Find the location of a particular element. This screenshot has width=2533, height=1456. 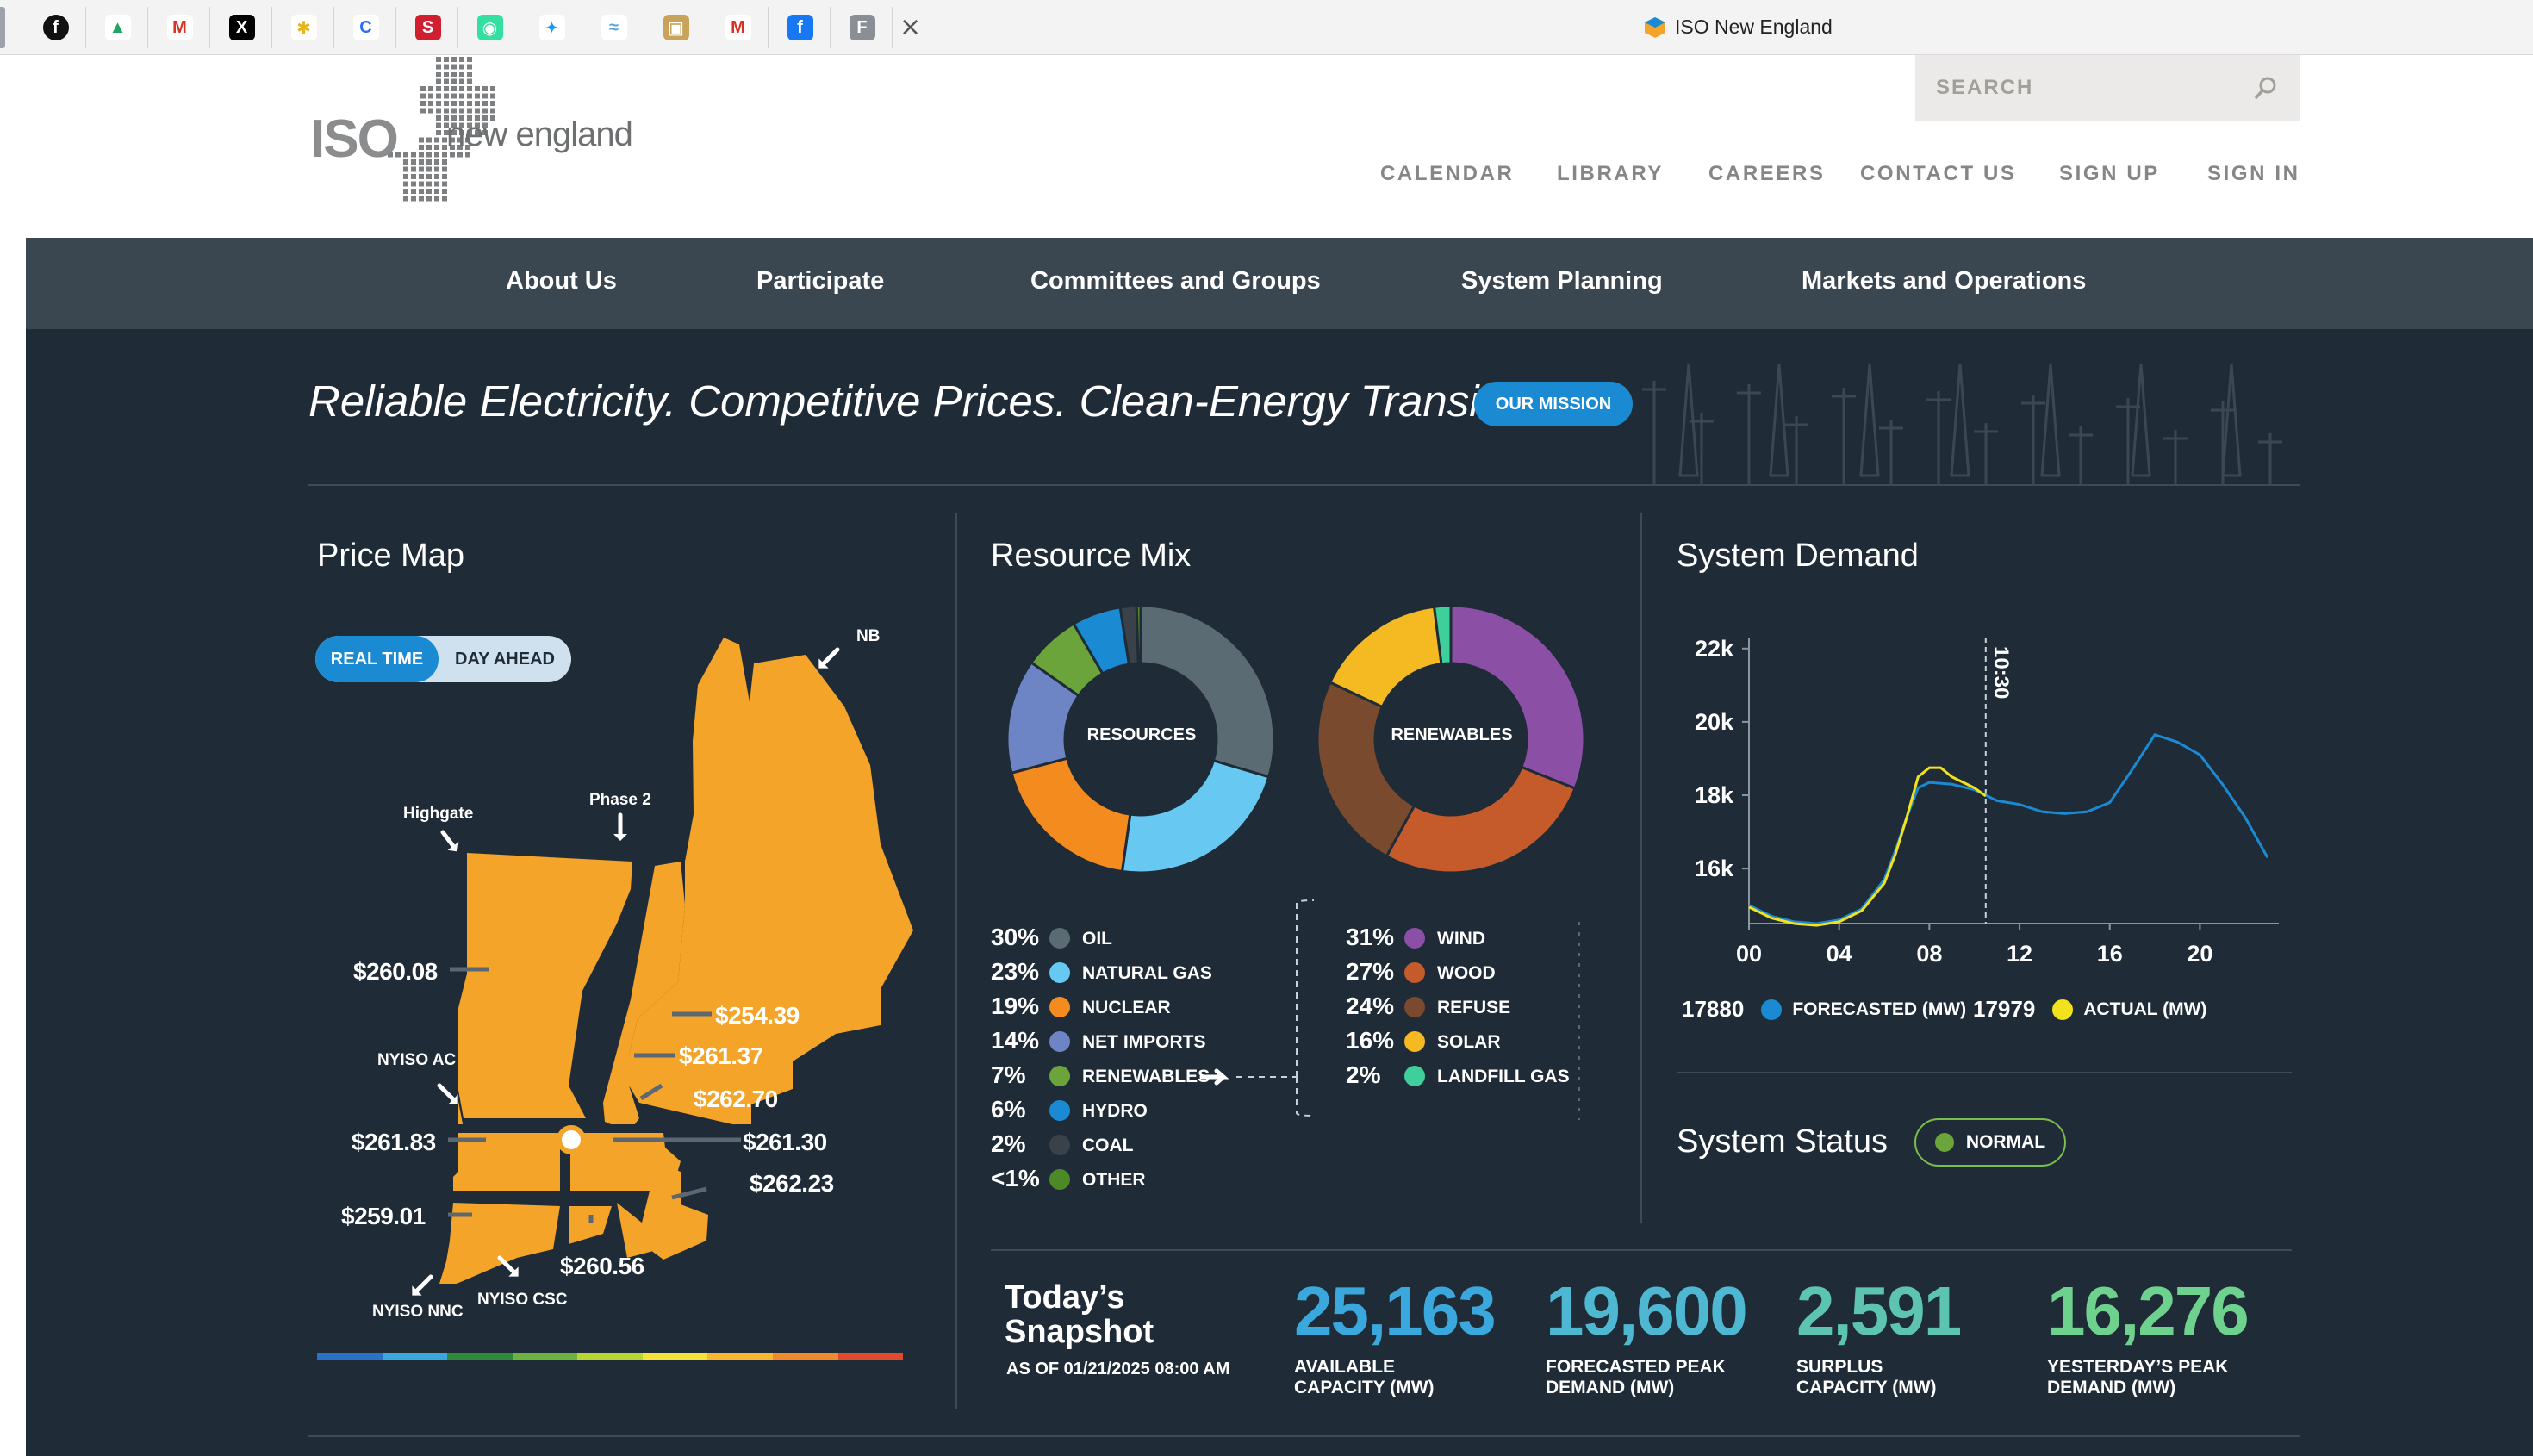

search-icon is located at coordinates (2266, 88).